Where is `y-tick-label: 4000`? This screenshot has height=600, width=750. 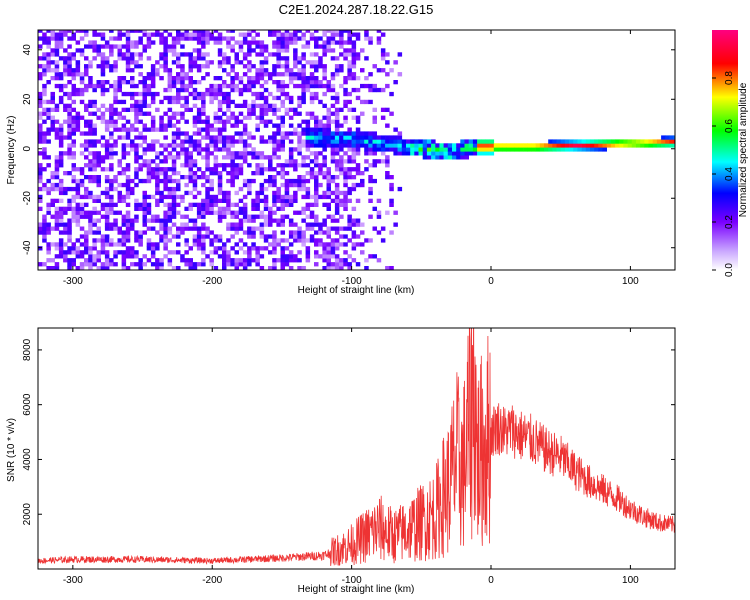
y-tick-label: 4000 is located at coordinates (27, 459).